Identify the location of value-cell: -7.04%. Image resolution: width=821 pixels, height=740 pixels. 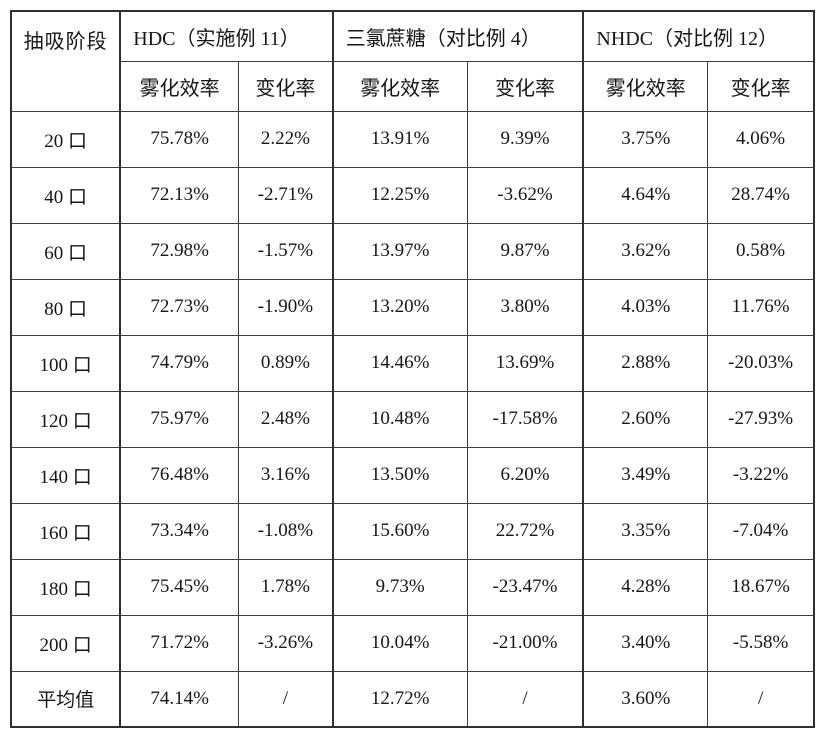
(761, 531).